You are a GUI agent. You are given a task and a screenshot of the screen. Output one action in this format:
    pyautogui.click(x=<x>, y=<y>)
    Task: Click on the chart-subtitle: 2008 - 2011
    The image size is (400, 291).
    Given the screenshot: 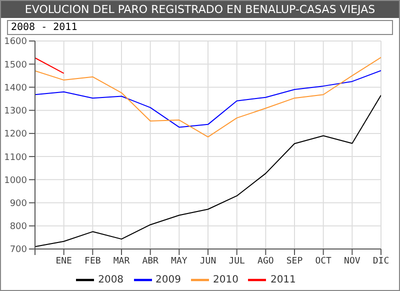 What is the action you would take?
    pyautogui.click(x=200, y=27)
    